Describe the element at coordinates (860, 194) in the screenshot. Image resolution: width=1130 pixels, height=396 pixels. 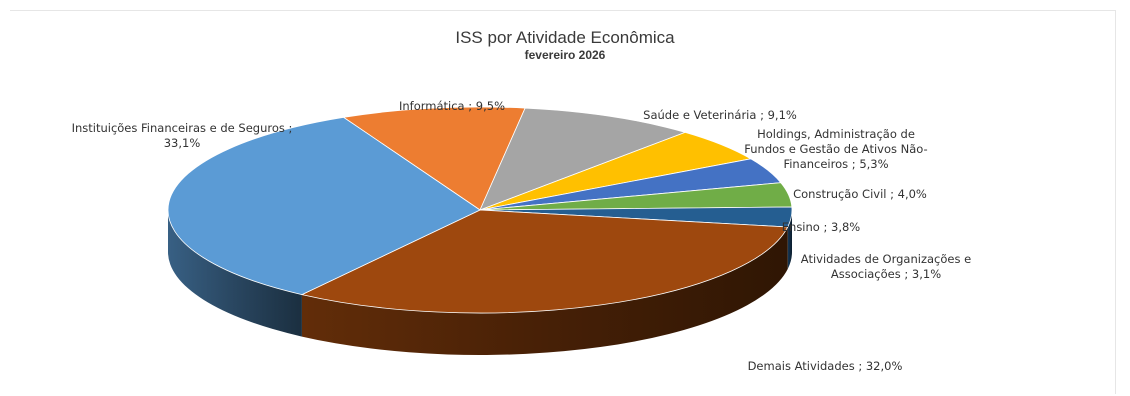
I see `data-label-3: Construção Civil ; 4,0%` at that location.